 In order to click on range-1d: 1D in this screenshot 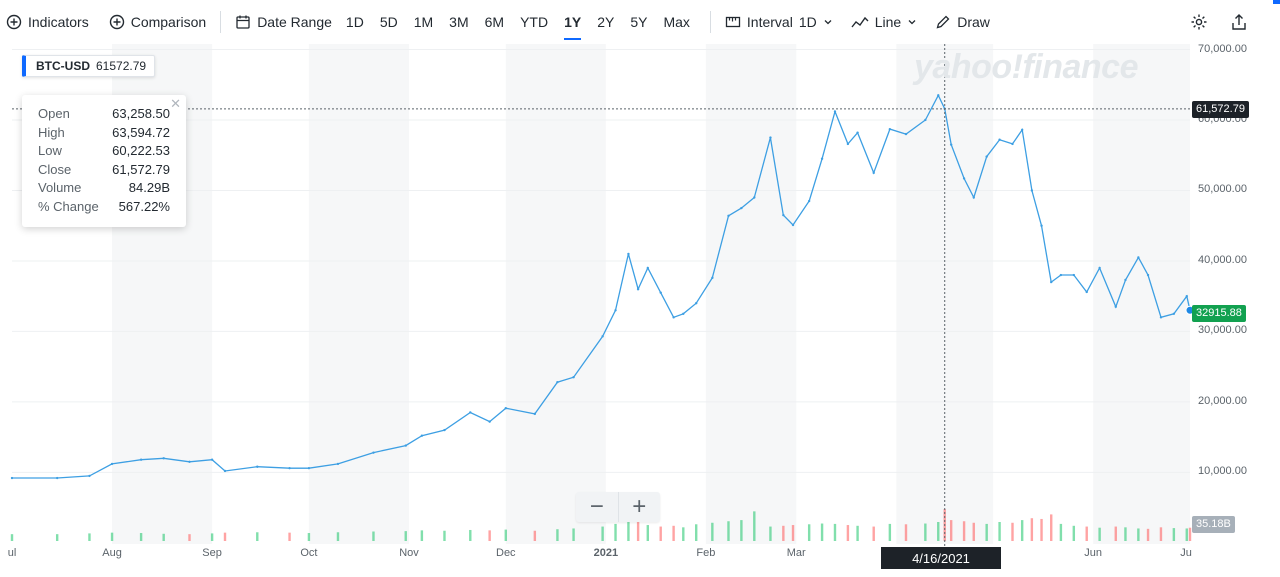, I will do `click(354, 22)`.